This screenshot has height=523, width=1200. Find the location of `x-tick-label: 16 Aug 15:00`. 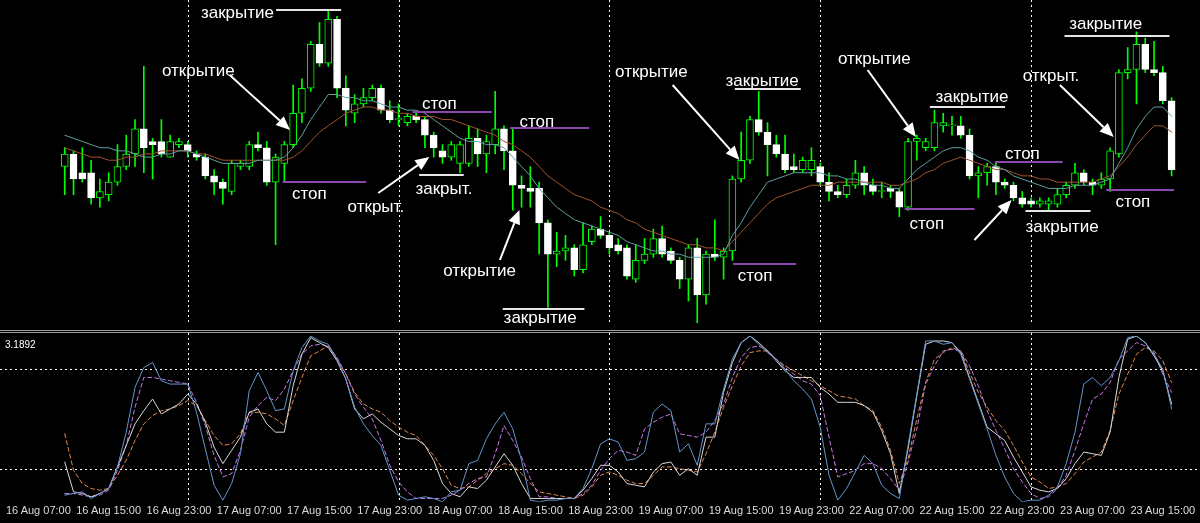

x-tick-label: 16 Aug 15:00 is located at coordinates (109, 510).